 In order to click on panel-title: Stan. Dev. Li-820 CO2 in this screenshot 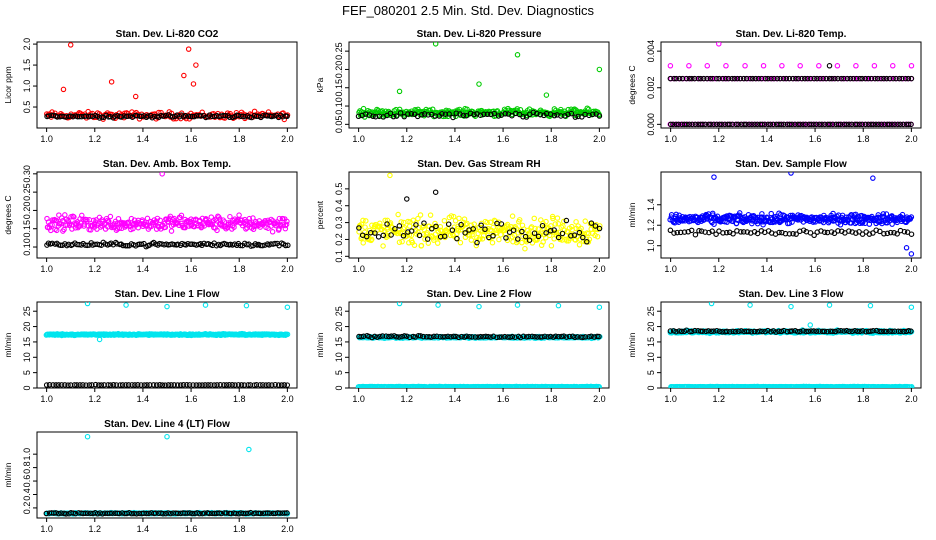, I will do `click(167, 34)`.